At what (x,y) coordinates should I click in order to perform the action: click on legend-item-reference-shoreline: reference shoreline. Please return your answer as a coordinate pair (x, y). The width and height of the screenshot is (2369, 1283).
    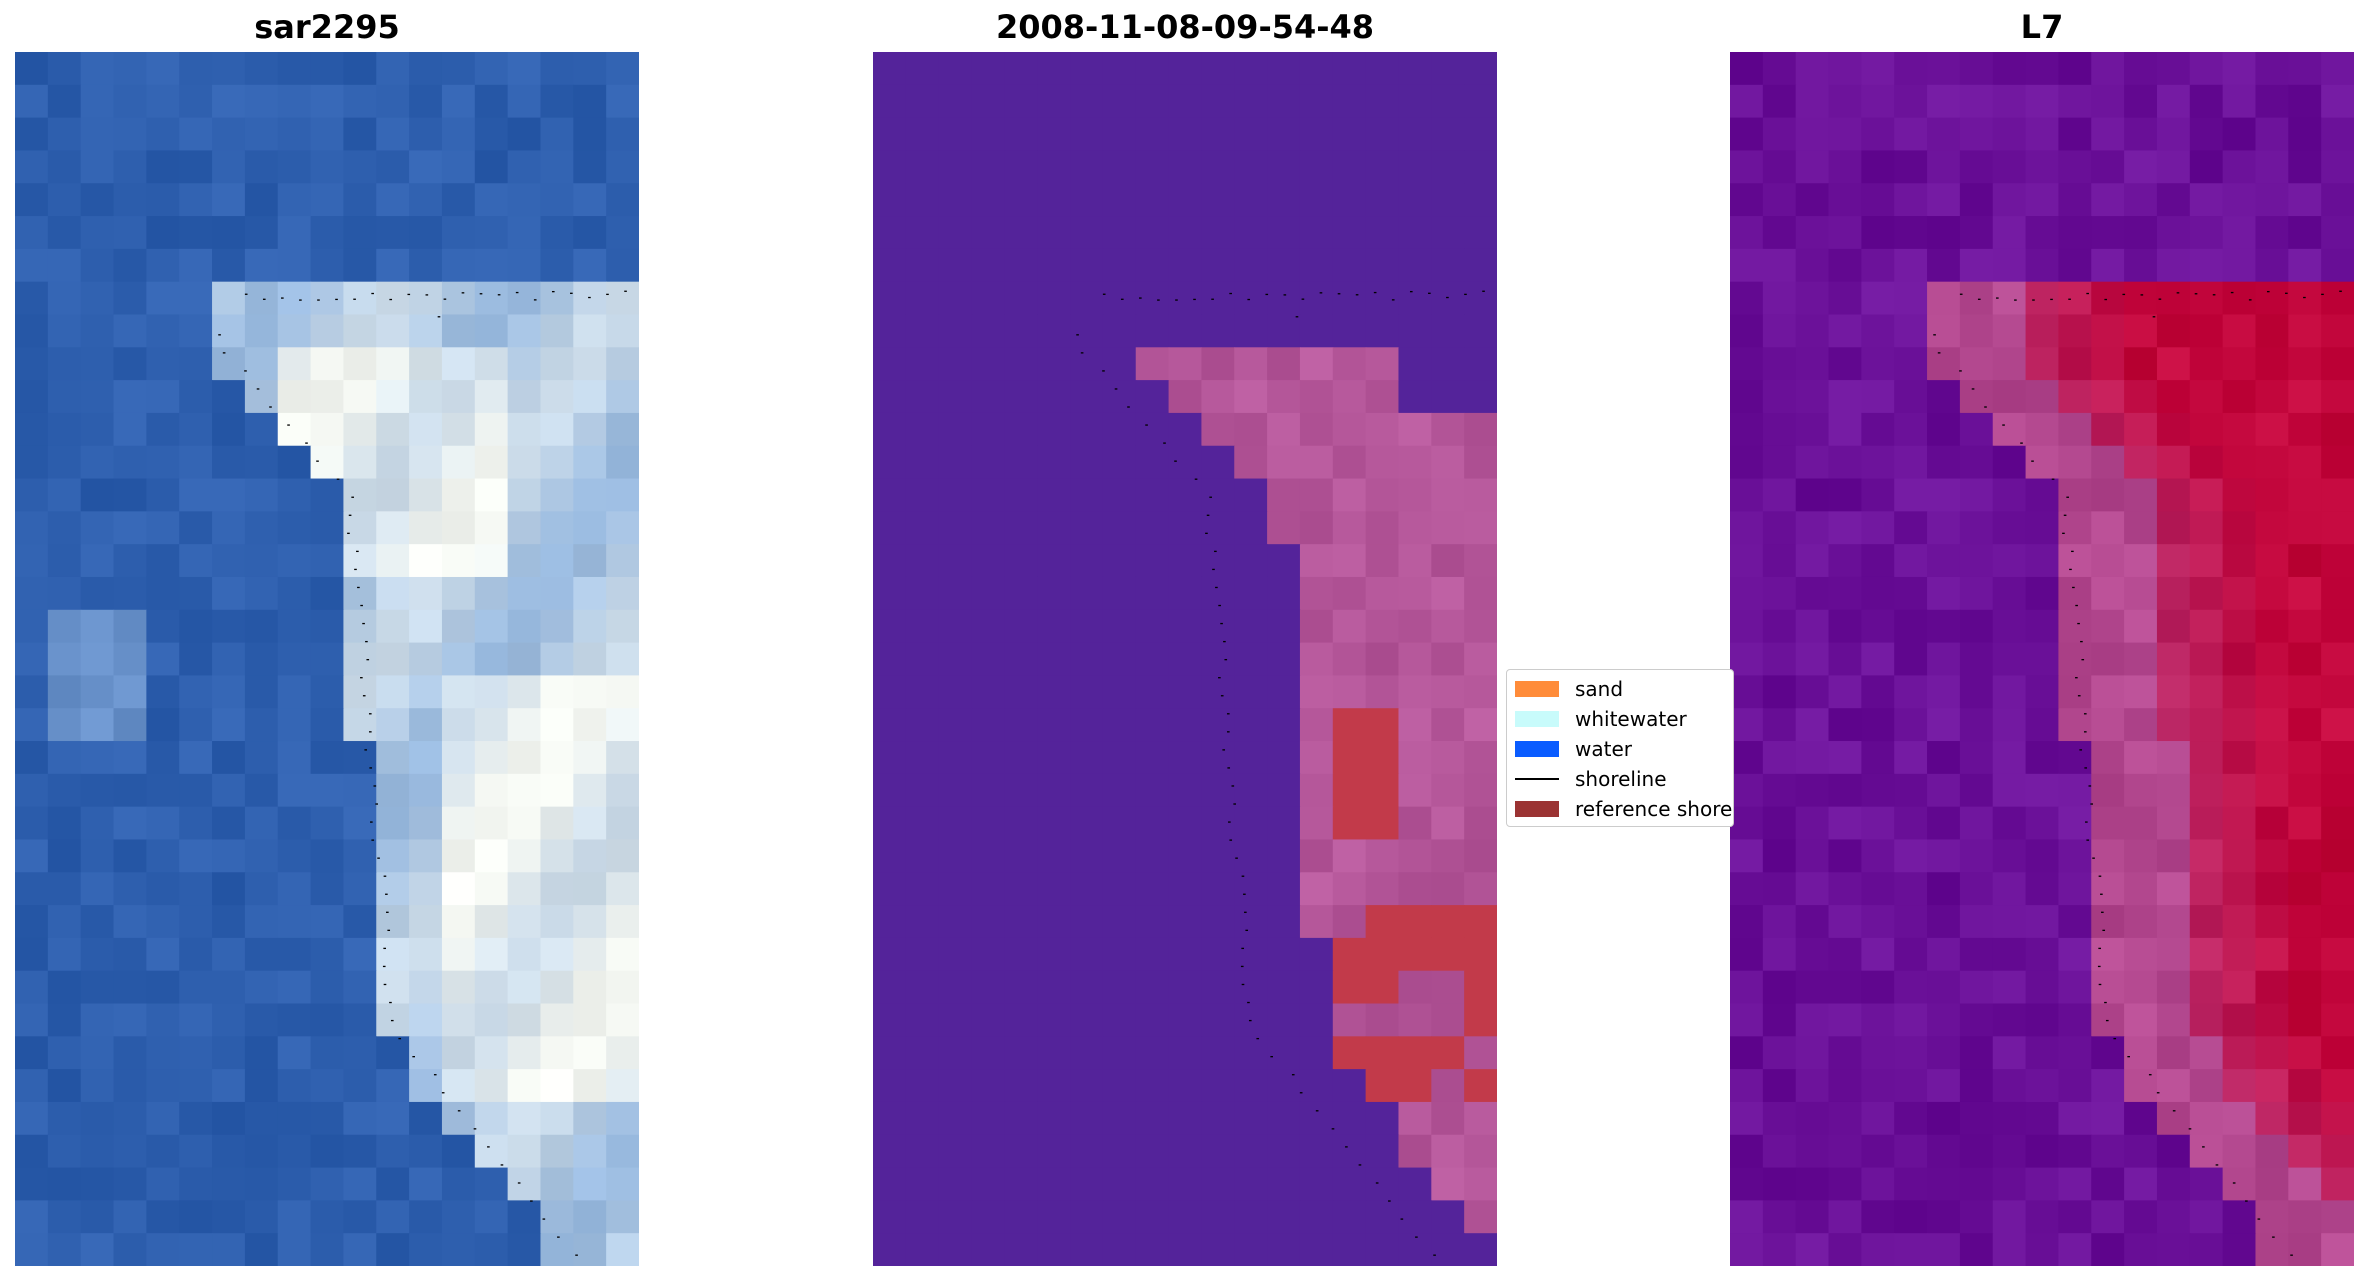
    Looking at the image, I should click on (1624, 809).